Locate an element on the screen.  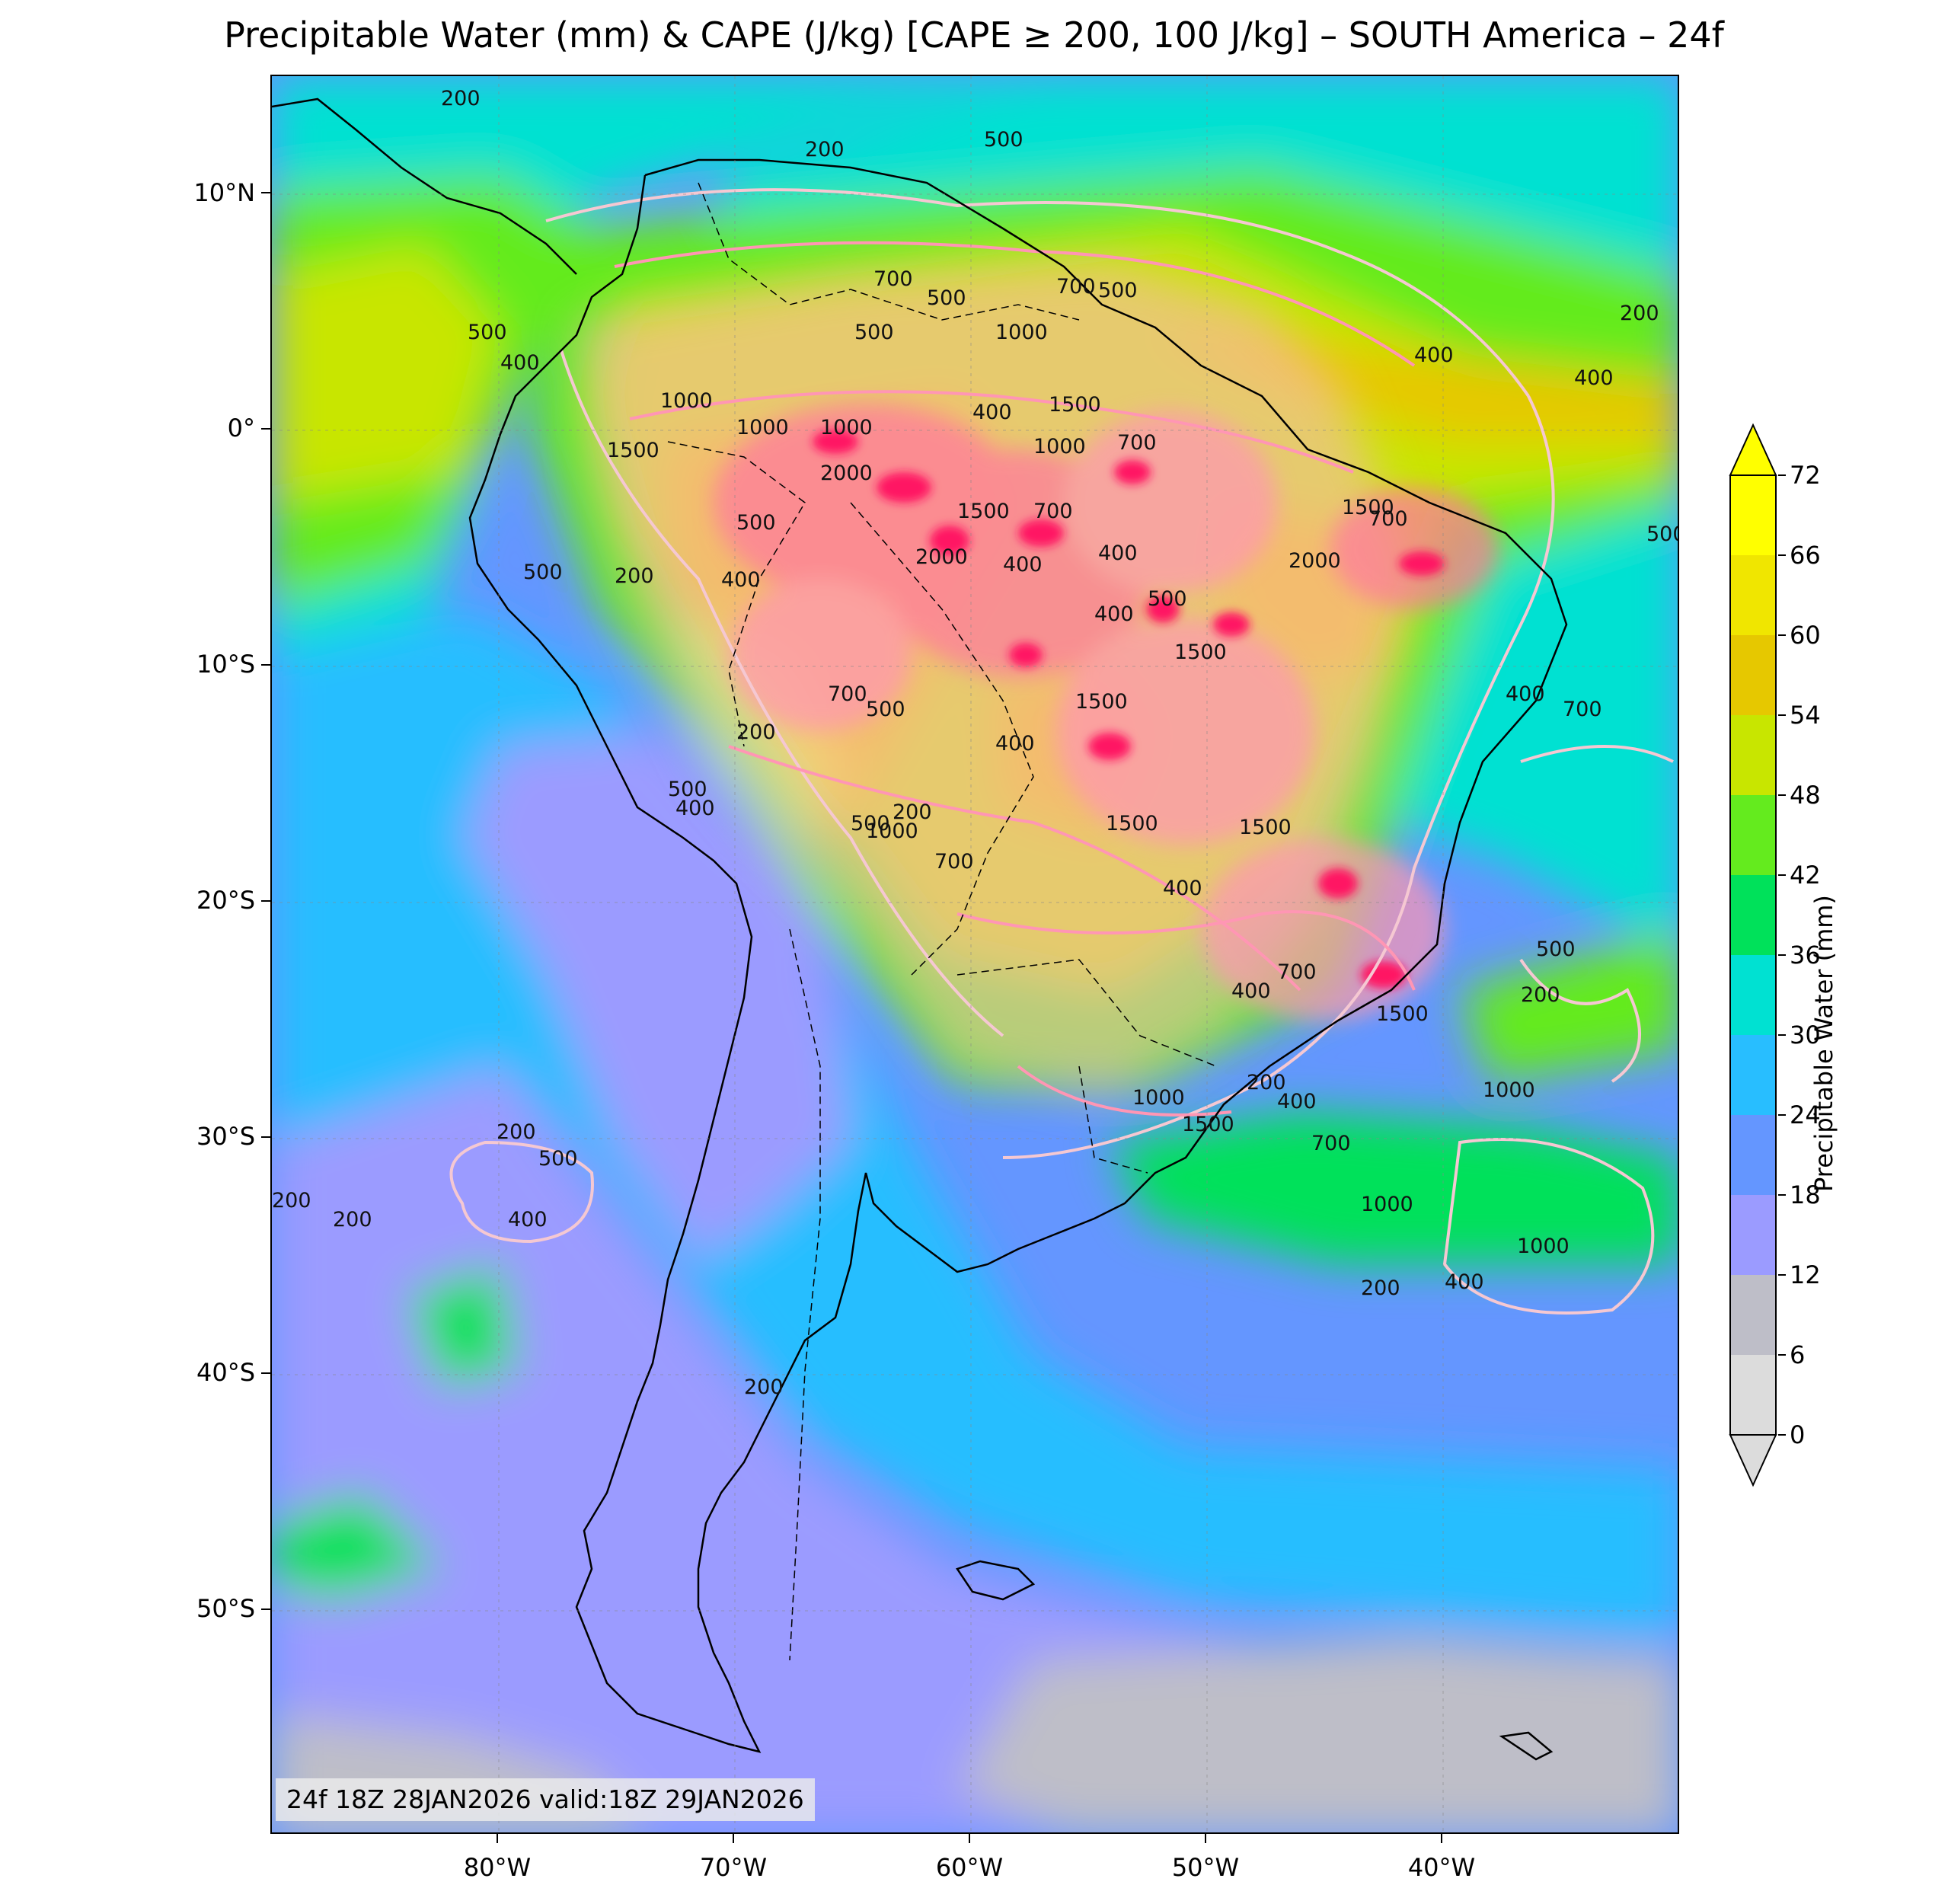
lat-label-0: 0° is located at coordinates (241, 428).